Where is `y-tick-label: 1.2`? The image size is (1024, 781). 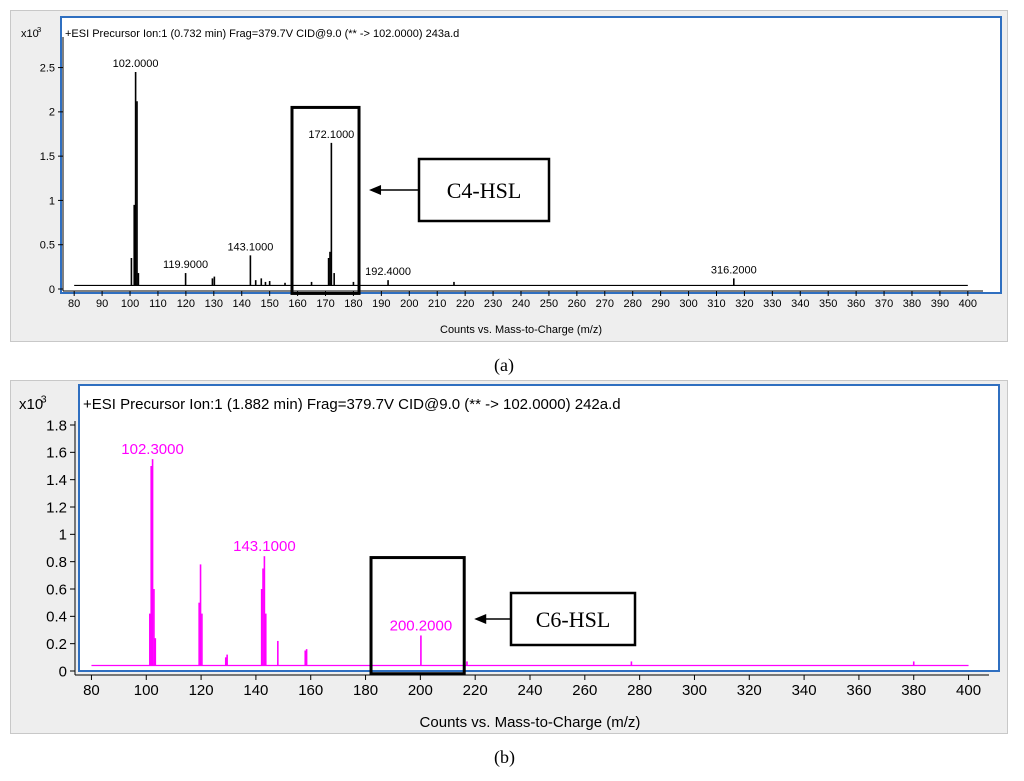 y-tick-label: 1.2 is located at coordinates (56, 507).